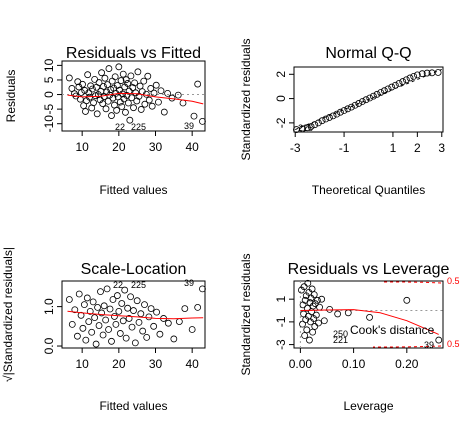 The image size is (476, 431). I want to click on residuals-vs-leverage-x-axis-label: Leverage, so click(368, 406).